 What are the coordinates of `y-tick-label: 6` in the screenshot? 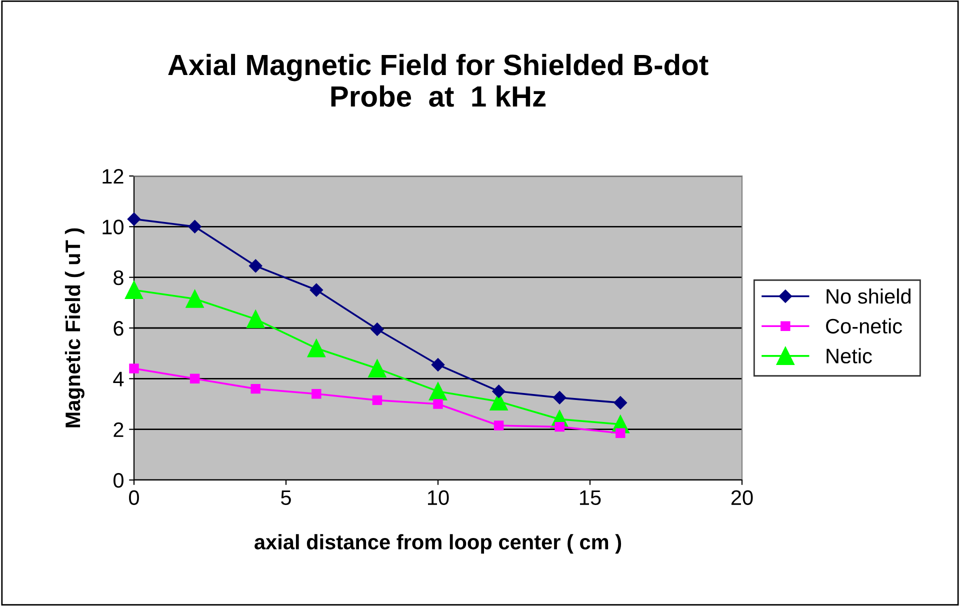 It's located at (119, 328).